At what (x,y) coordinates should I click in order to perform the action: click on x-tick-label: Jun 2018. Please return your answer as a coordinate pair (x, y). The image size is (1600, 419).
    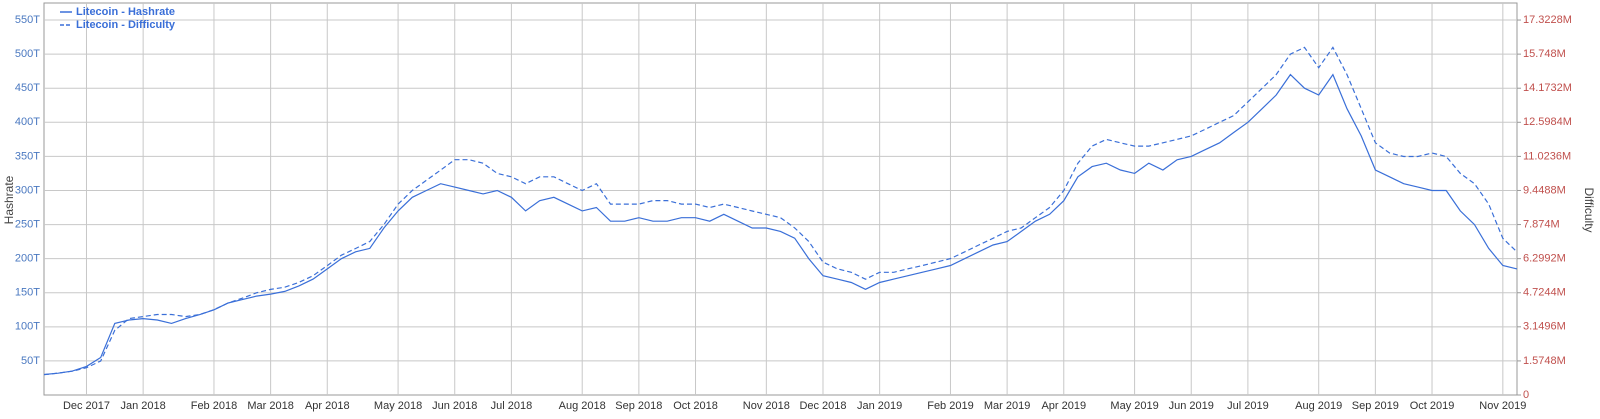
    Looking at the image, I should click on (454, 406).